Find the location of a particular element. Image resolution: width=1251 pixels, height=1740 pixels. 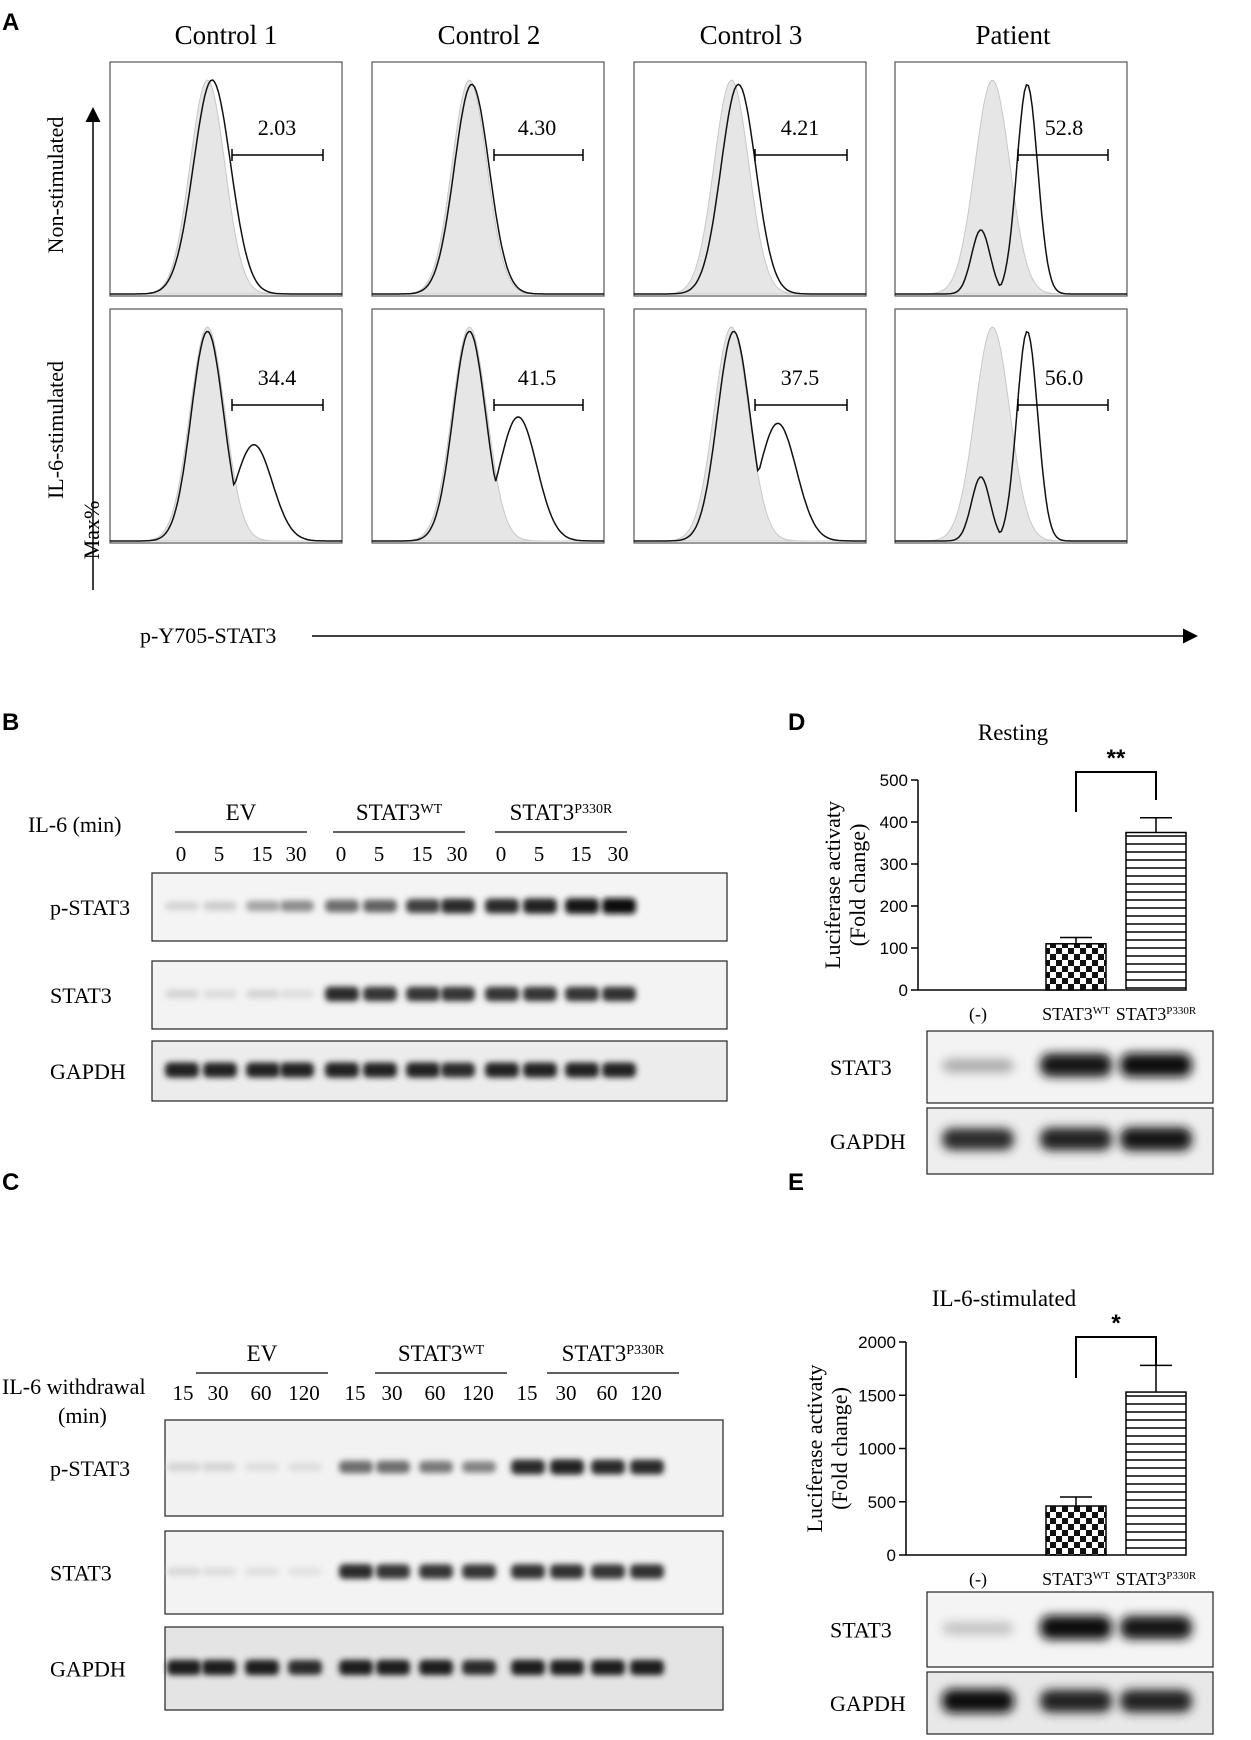

blot-strip: p-STAT3 is located at coordinates (387, 1468).